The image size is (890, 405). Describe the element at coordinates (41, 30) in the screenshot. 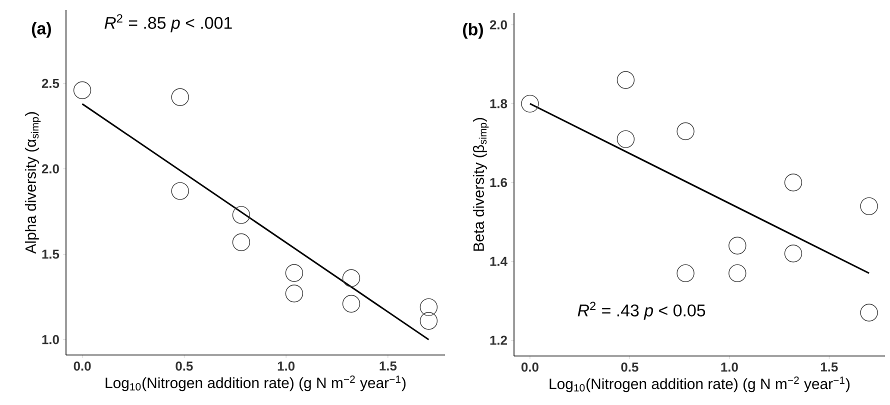

I see `text: (a)` at that location.